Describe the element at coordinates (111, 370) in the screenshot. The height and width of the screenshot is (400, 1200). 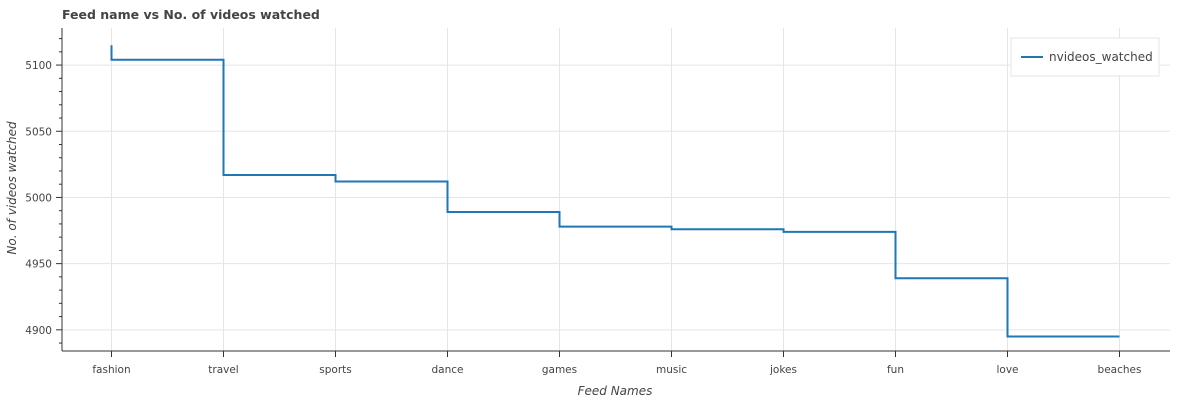
I see `x-tick-label: fashion` at that location.